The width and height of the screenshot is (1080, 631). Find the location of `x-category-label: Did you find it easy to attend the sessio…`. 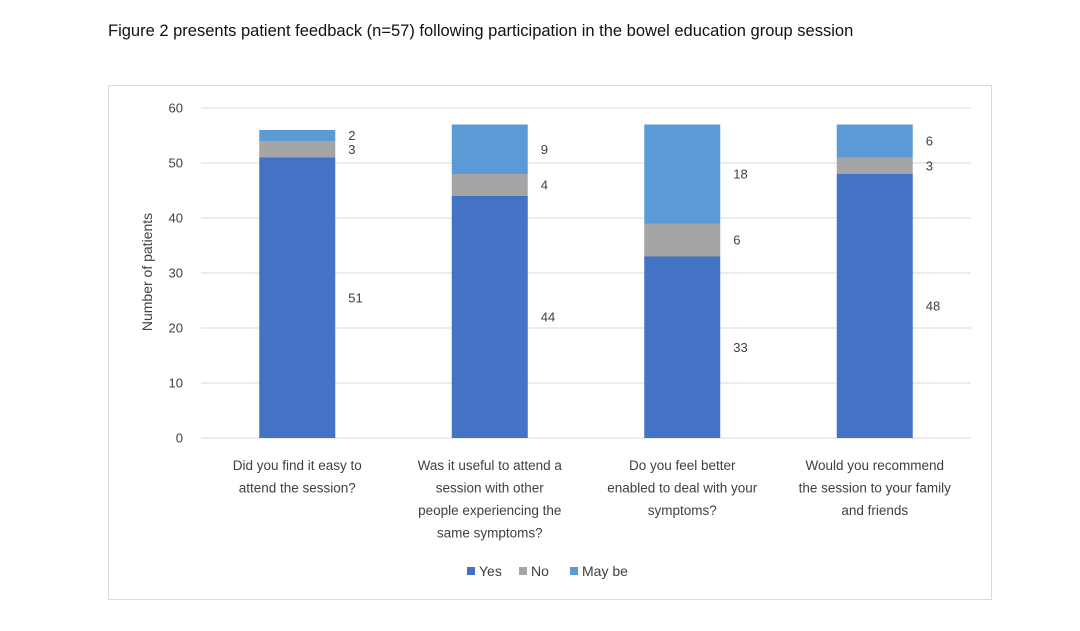

x-category-label: Did you find it easy to attend the sessio… is located at coordinates (297, 477).